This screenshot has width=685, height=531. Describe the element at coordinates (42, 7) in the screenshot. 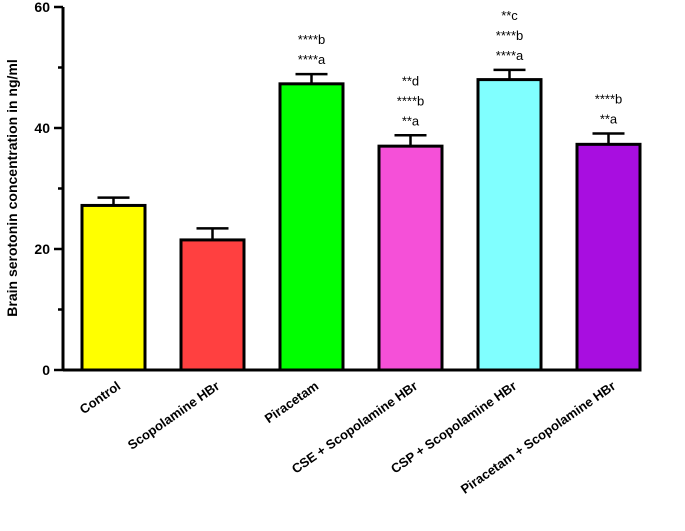

I see `y-tick-label: 60` at that location.